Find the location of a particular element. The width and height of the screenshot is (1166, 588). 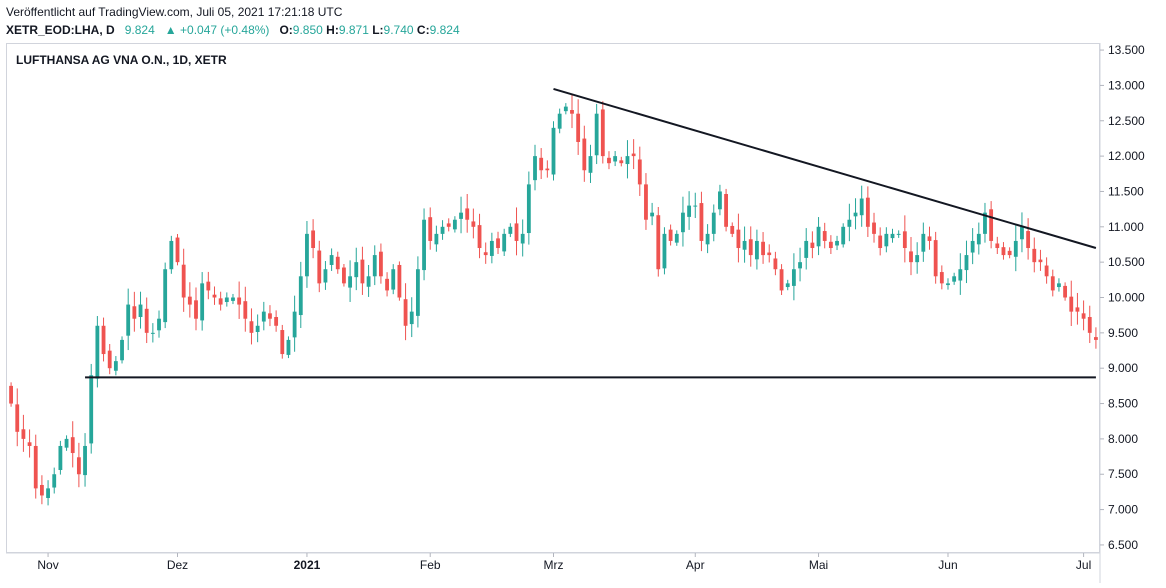

open-value: 9.850 is located at coordinates (307, 30).